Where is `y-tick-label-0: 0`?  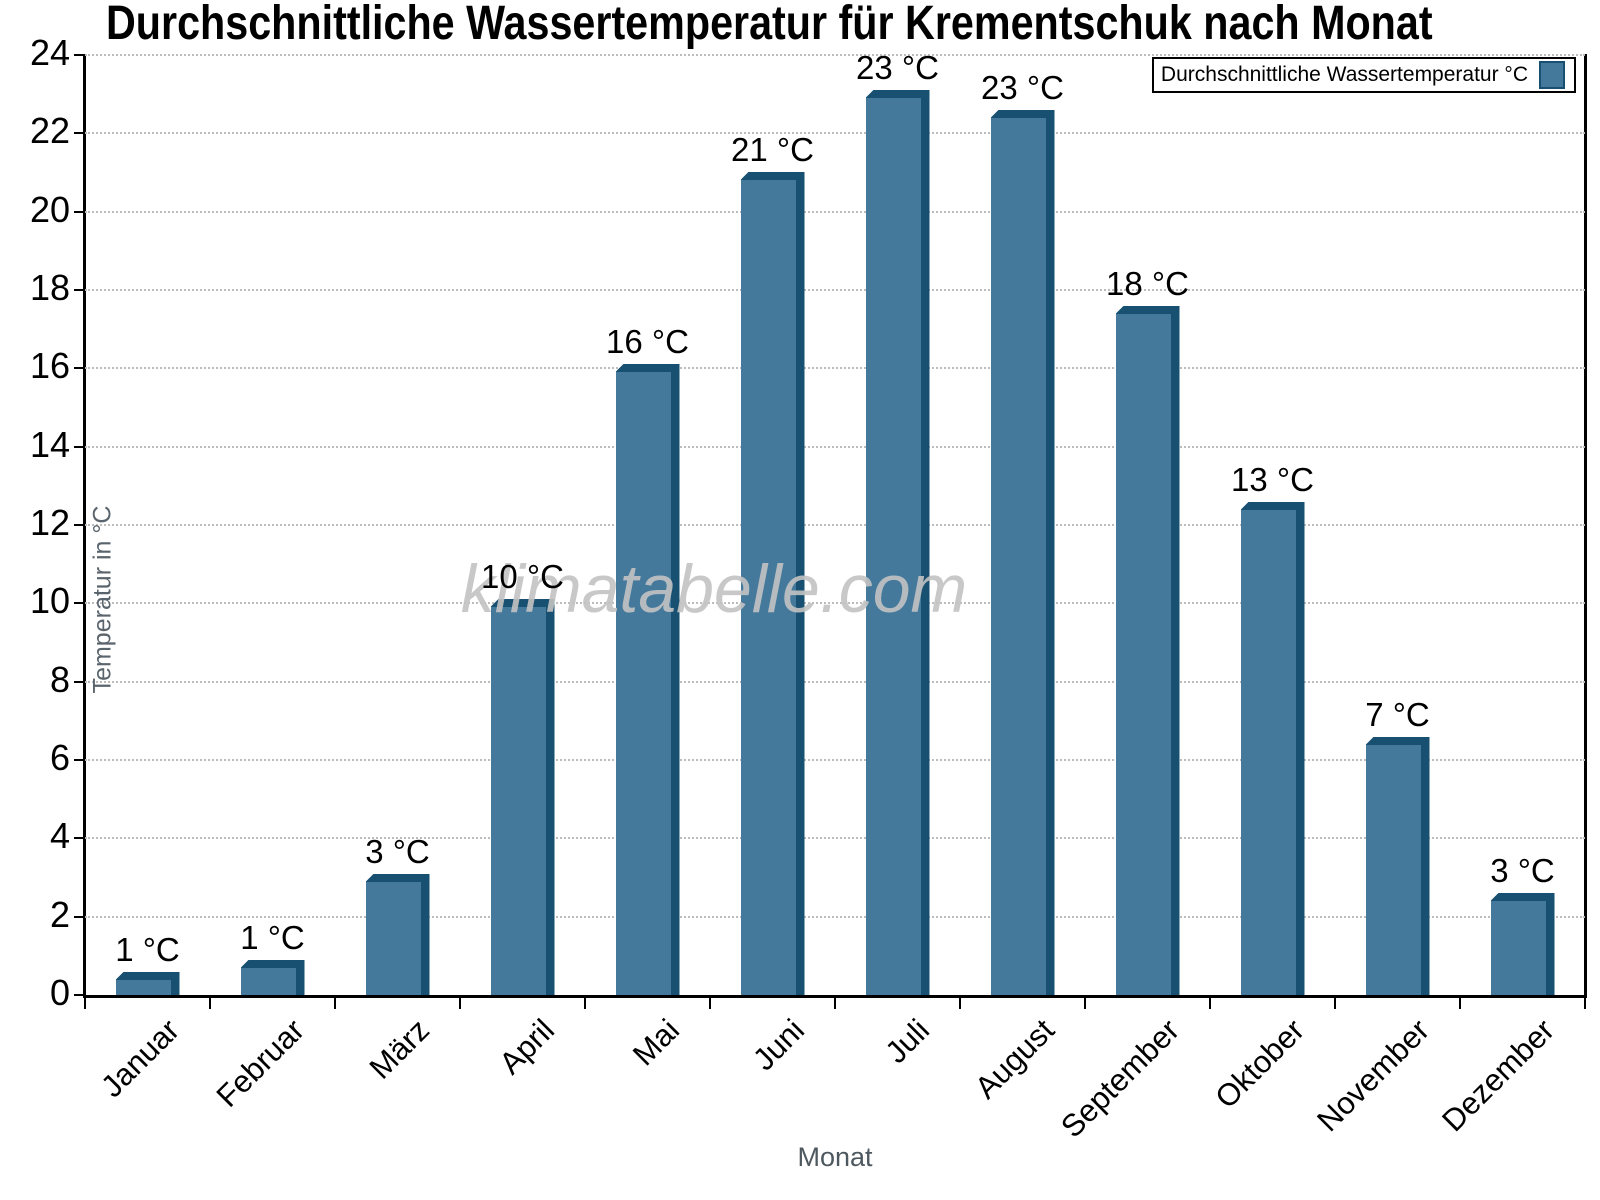 y-tick-label-0: 0 is located at coordinates (59, 992).